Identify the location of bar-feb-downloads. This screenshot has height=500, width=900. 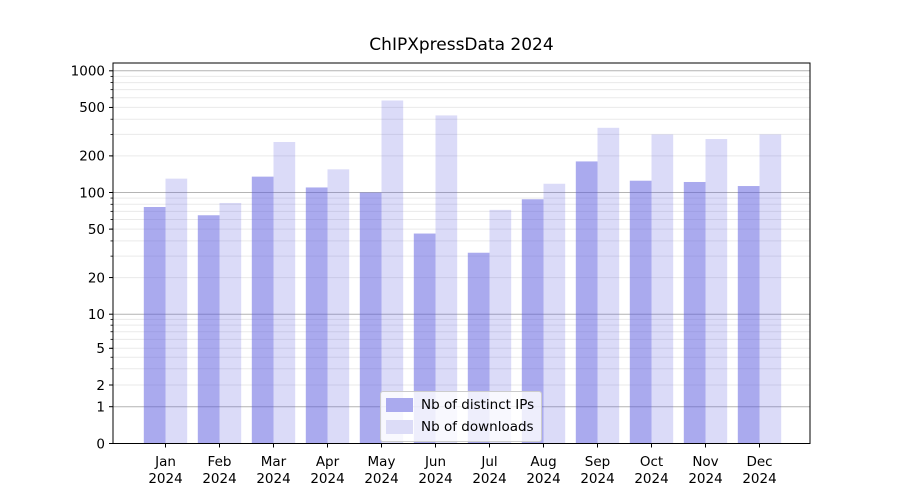
(230, 323).